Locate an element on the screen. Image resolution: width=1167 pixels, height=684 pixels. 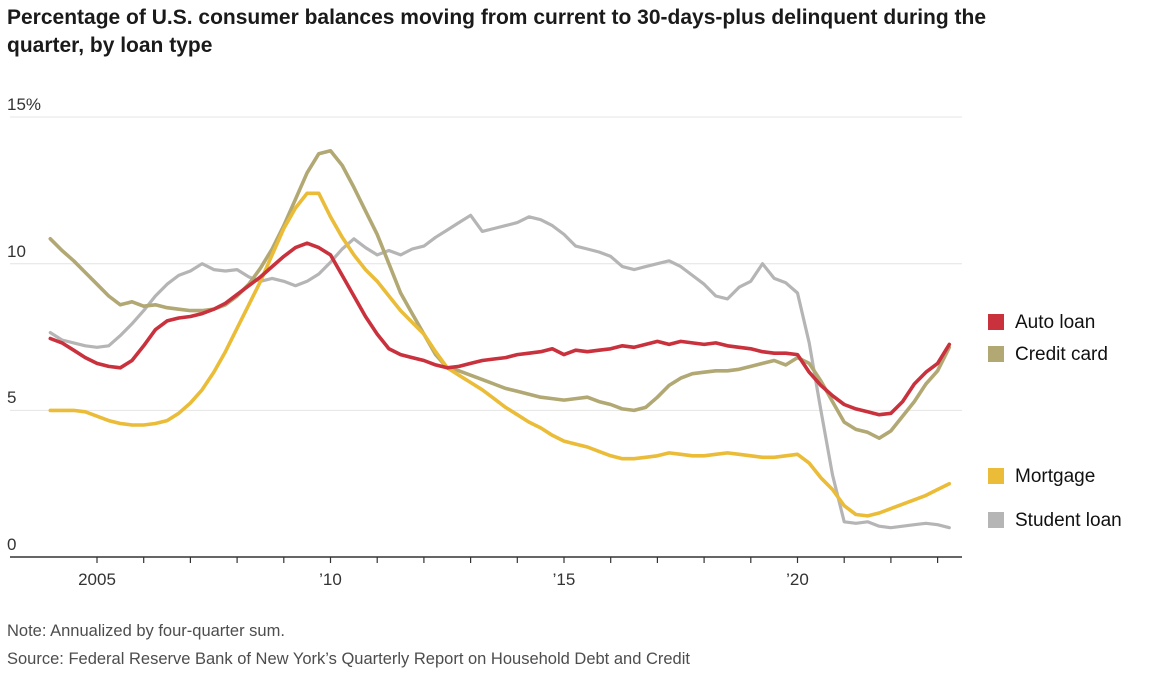
legend-group-top: Auto loan Credit card is located at coordinates (1048, 344).